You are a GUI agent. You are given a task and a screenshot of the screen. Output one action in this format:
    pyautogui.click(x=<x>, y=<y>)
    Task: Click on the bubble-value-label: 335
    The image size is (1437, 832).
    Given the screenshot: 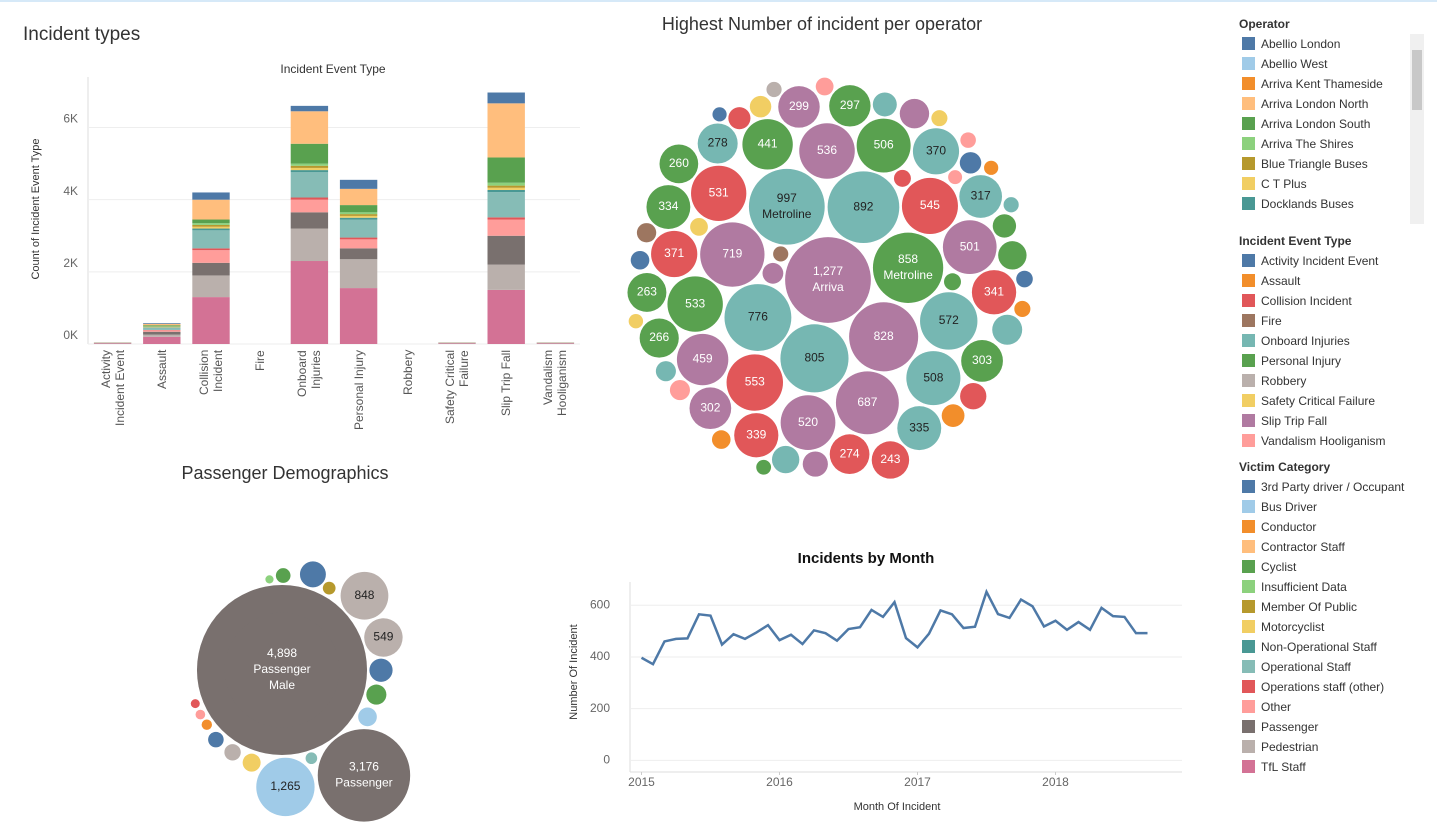 What is the action you would take?
    pyautogui.click(x=919, y=427)
    